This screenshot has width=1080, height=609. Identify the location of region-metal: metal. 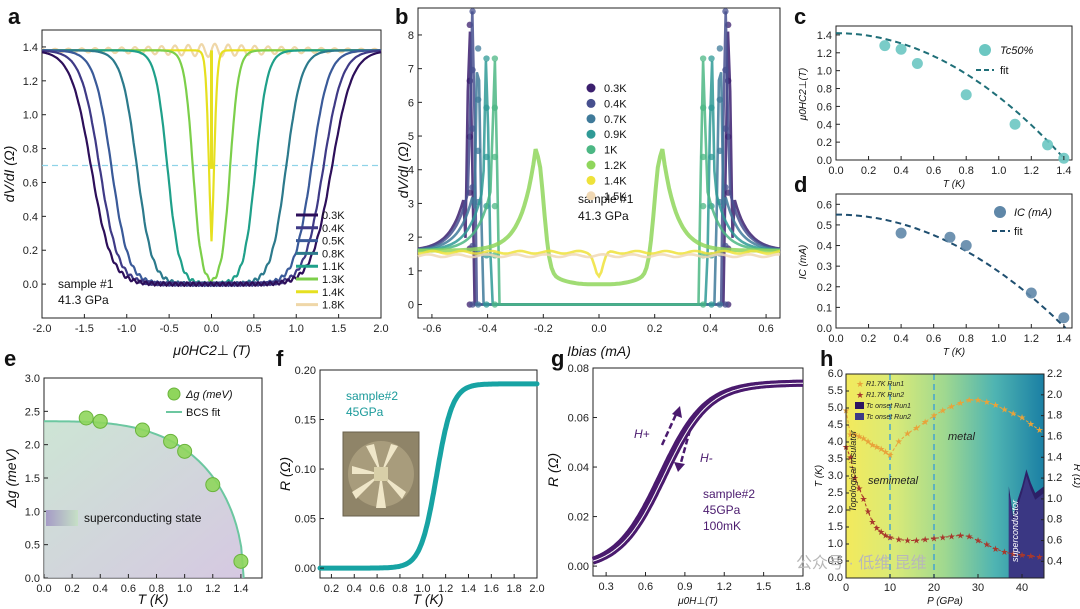
(961, 437).